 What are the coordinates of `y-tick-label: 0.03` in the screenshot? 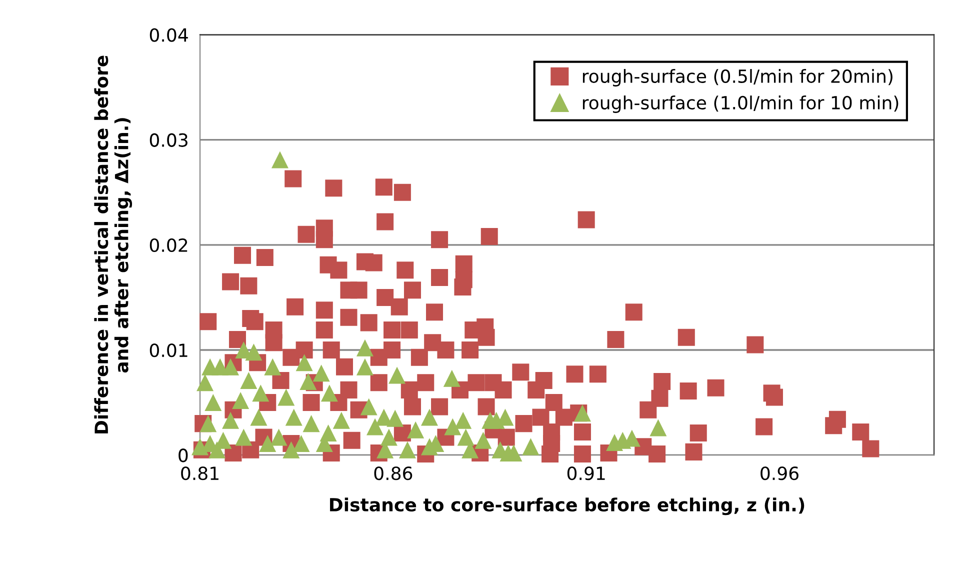 It's located at (169, 140).